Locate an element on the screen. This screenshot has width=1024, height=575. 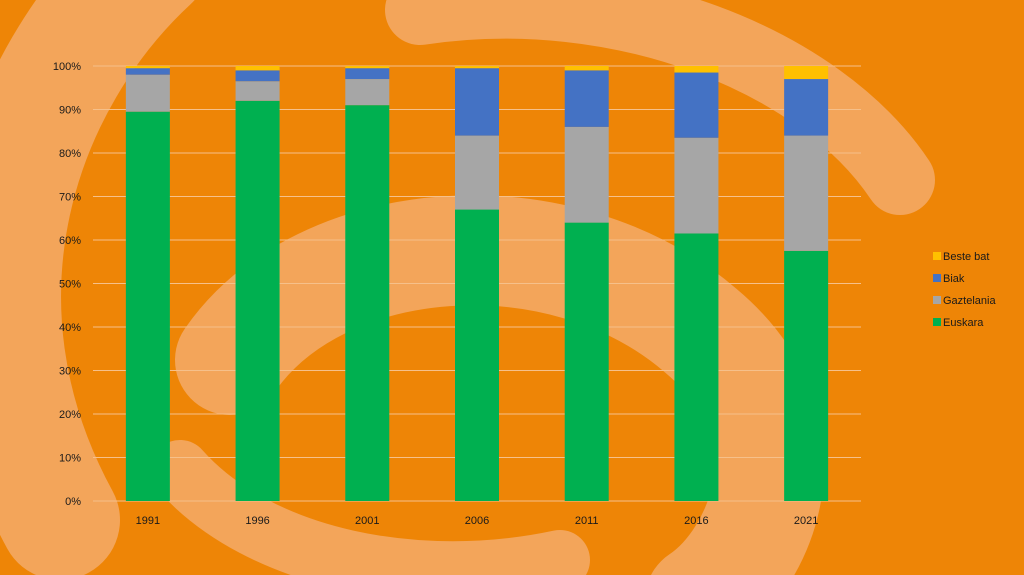
legend-label: Beste bat is located at coordinates (966, 257).